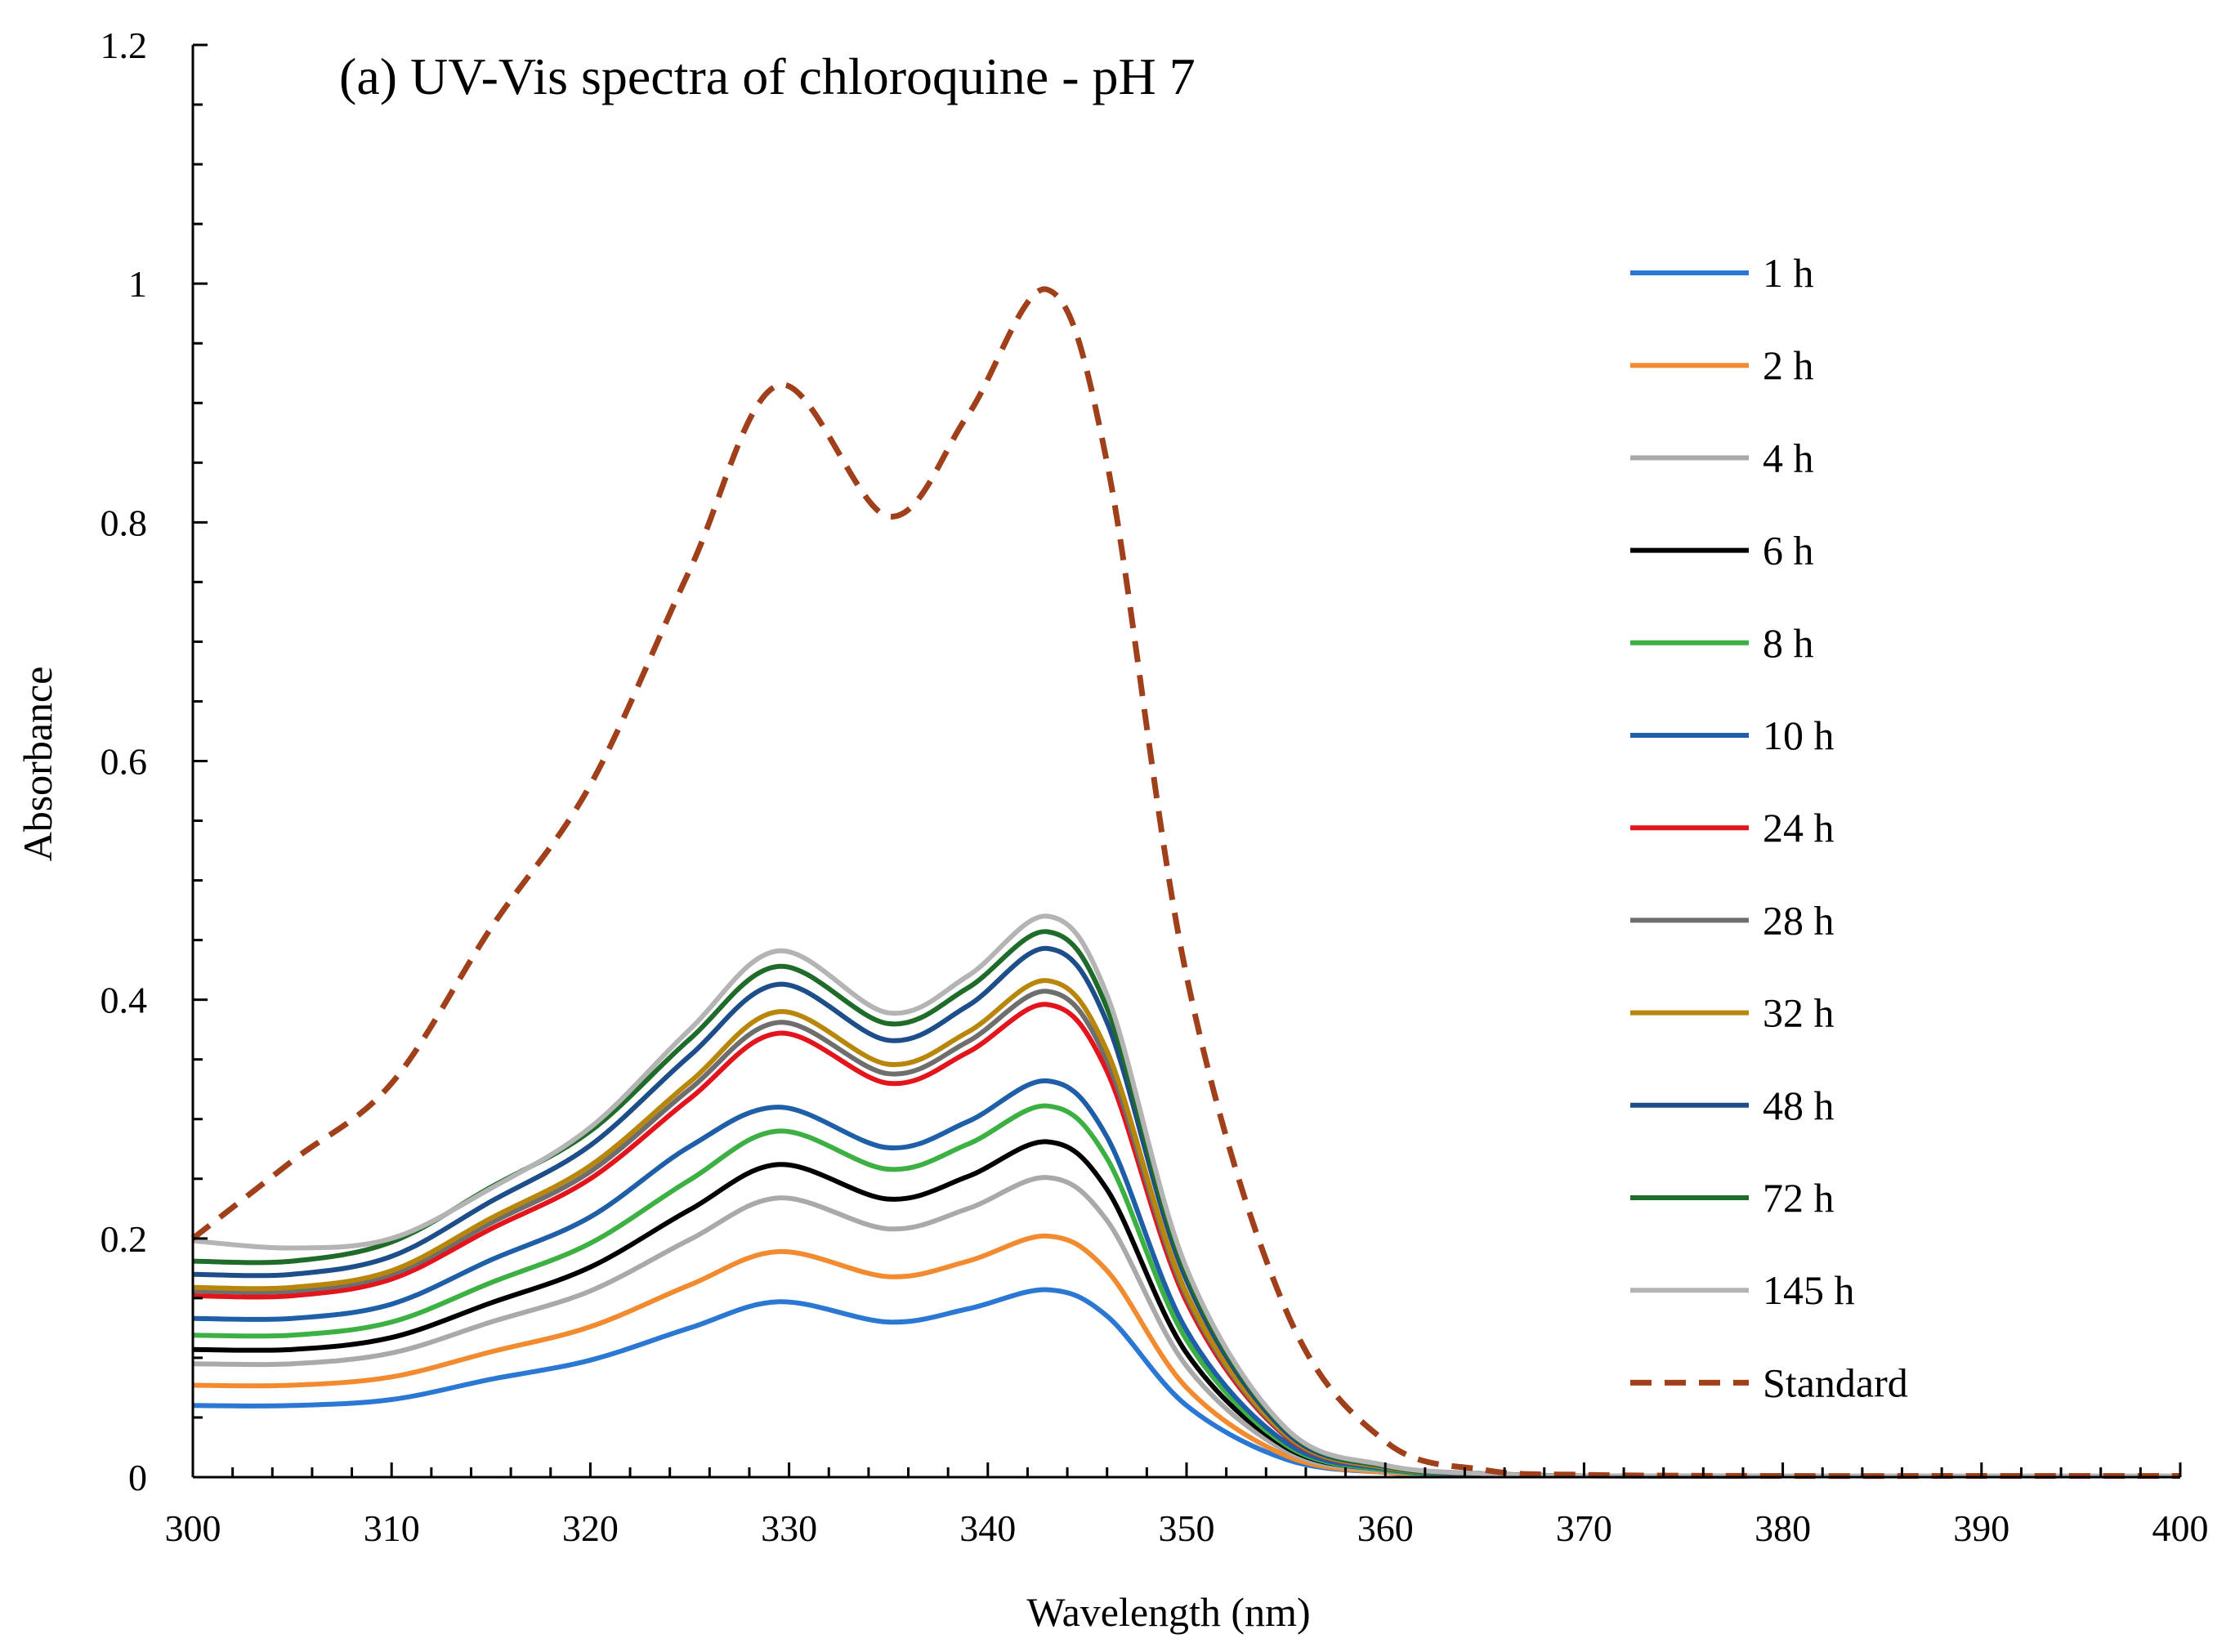 This screenshot has height=1652, width=2235. I want to click on y-tick-label: 0.8, so click(124, 522).